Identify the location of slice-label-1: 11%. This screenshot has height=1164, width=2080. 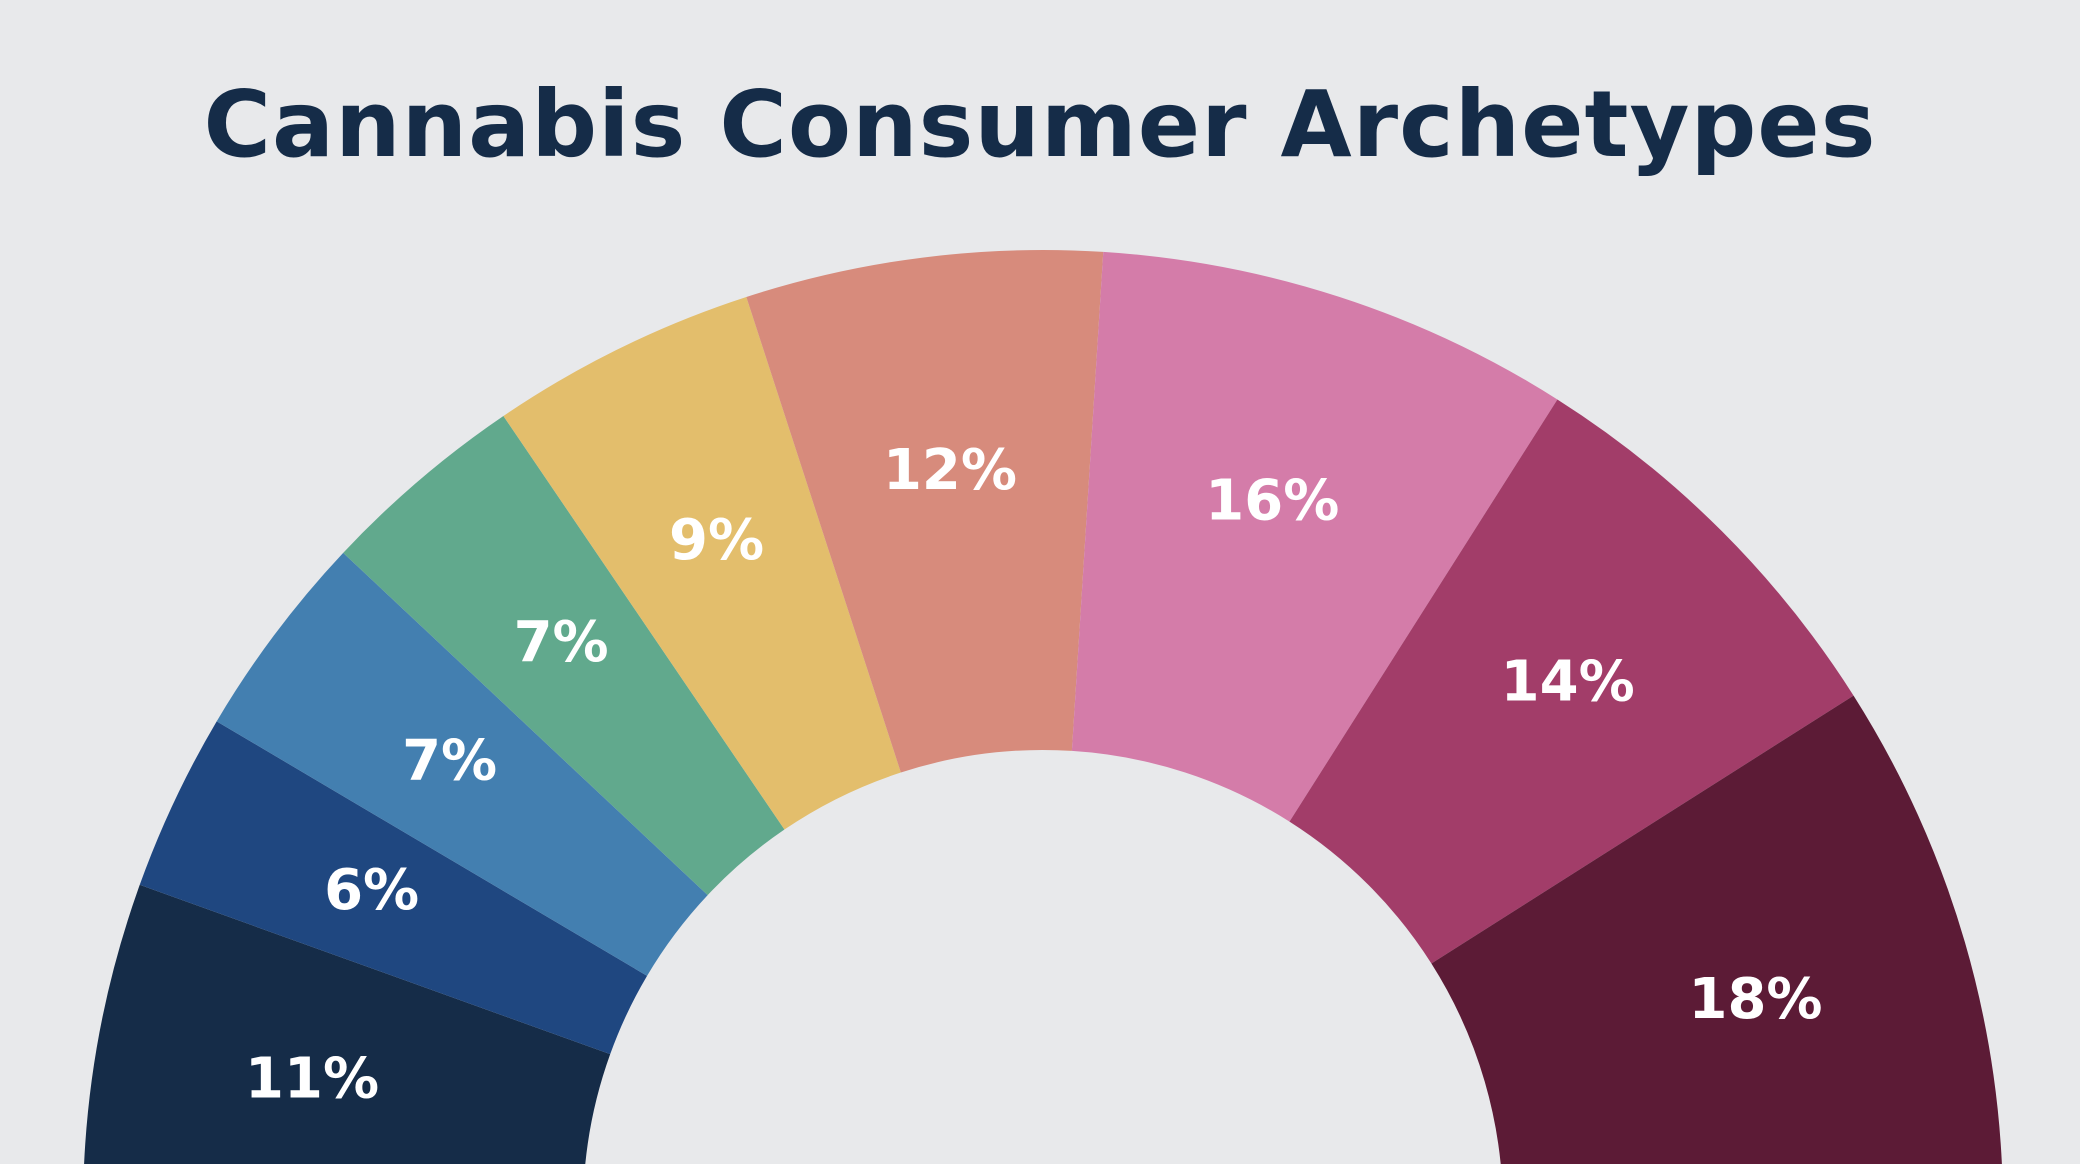
(312, 1079).